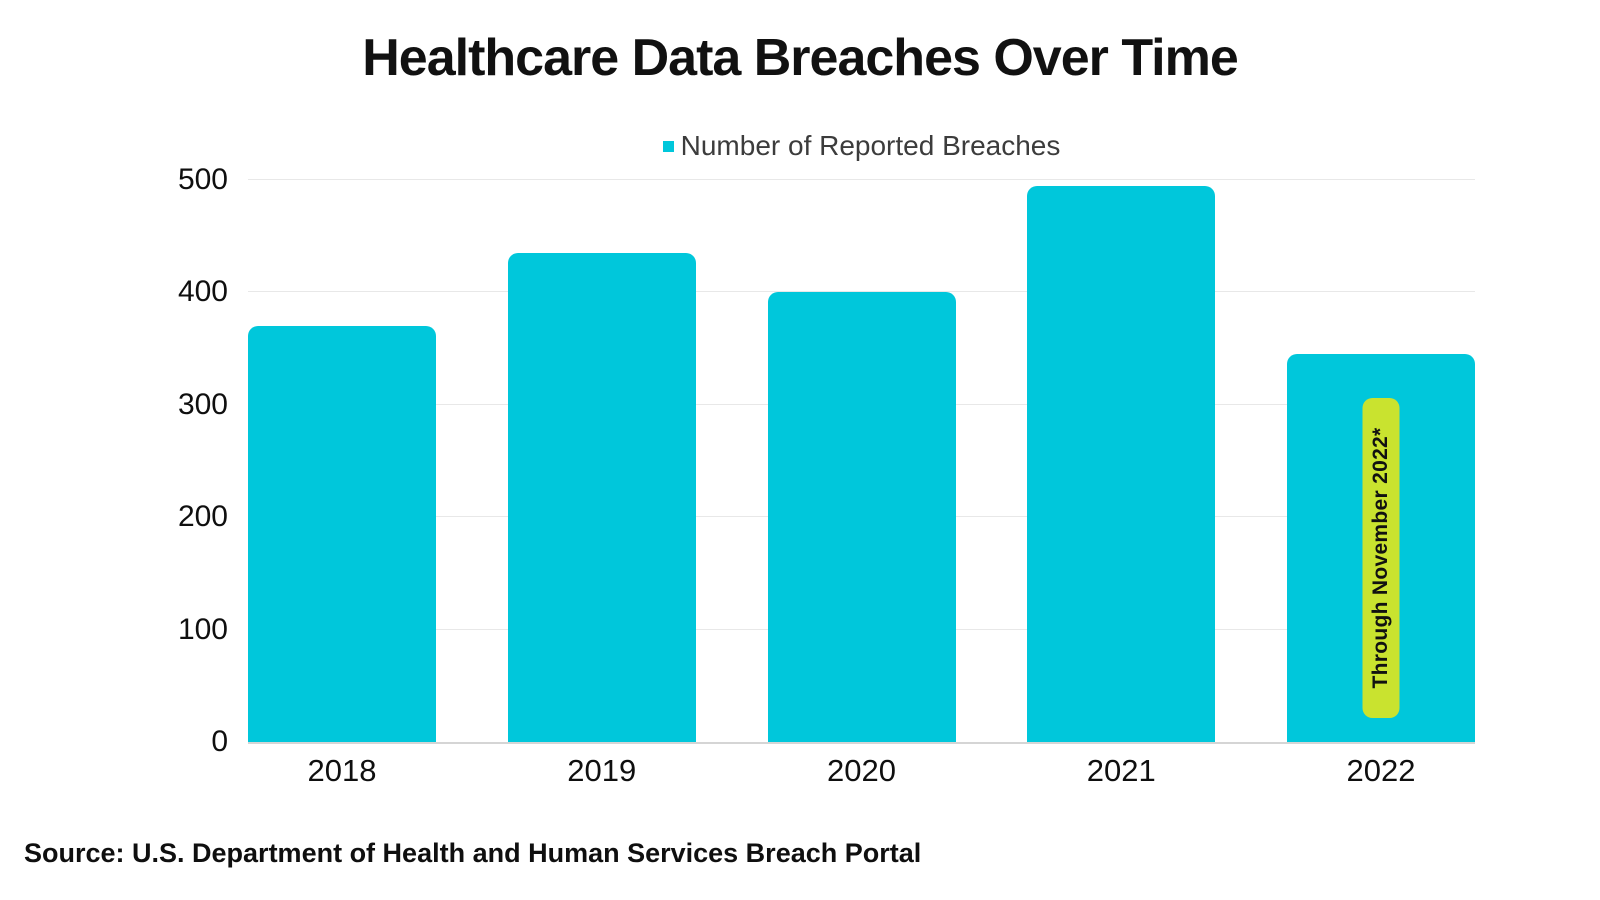 The width and height of the screenshot is (1600, 900). I want to click on chart-title: Healthcare Data Breaches Over Time, so click(800, 58).